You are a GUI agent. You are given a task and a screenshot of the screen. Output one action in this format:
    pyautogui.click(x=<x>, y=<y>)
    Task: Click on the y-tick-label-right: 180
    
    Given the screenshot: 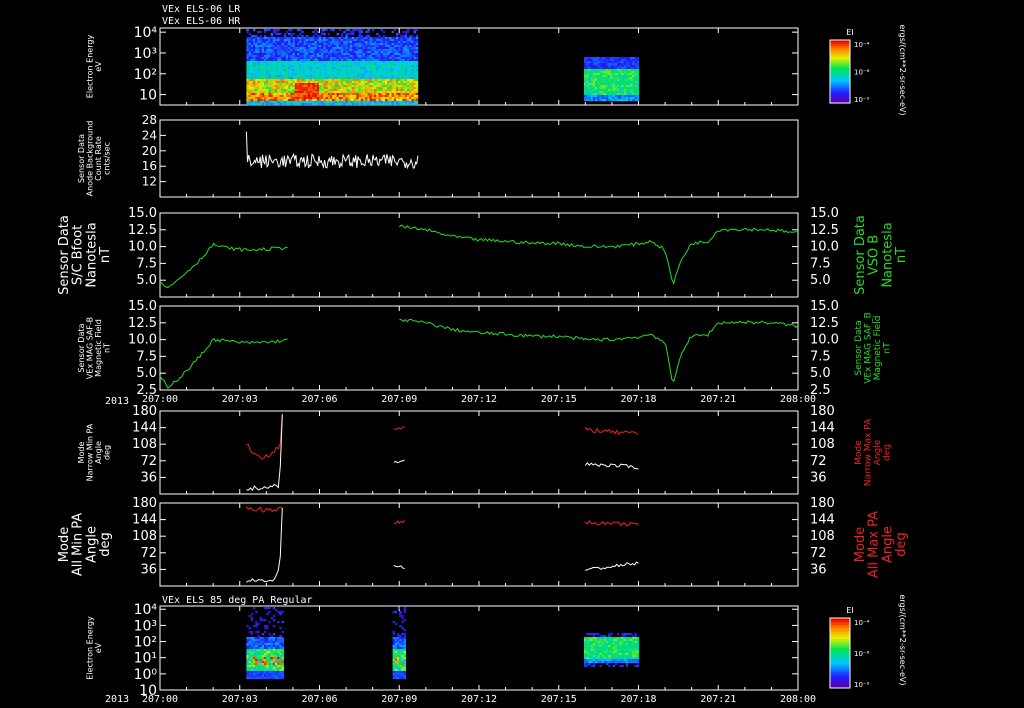 What is the action you would take?
    pyautogui.click(x=822, y=411)
    